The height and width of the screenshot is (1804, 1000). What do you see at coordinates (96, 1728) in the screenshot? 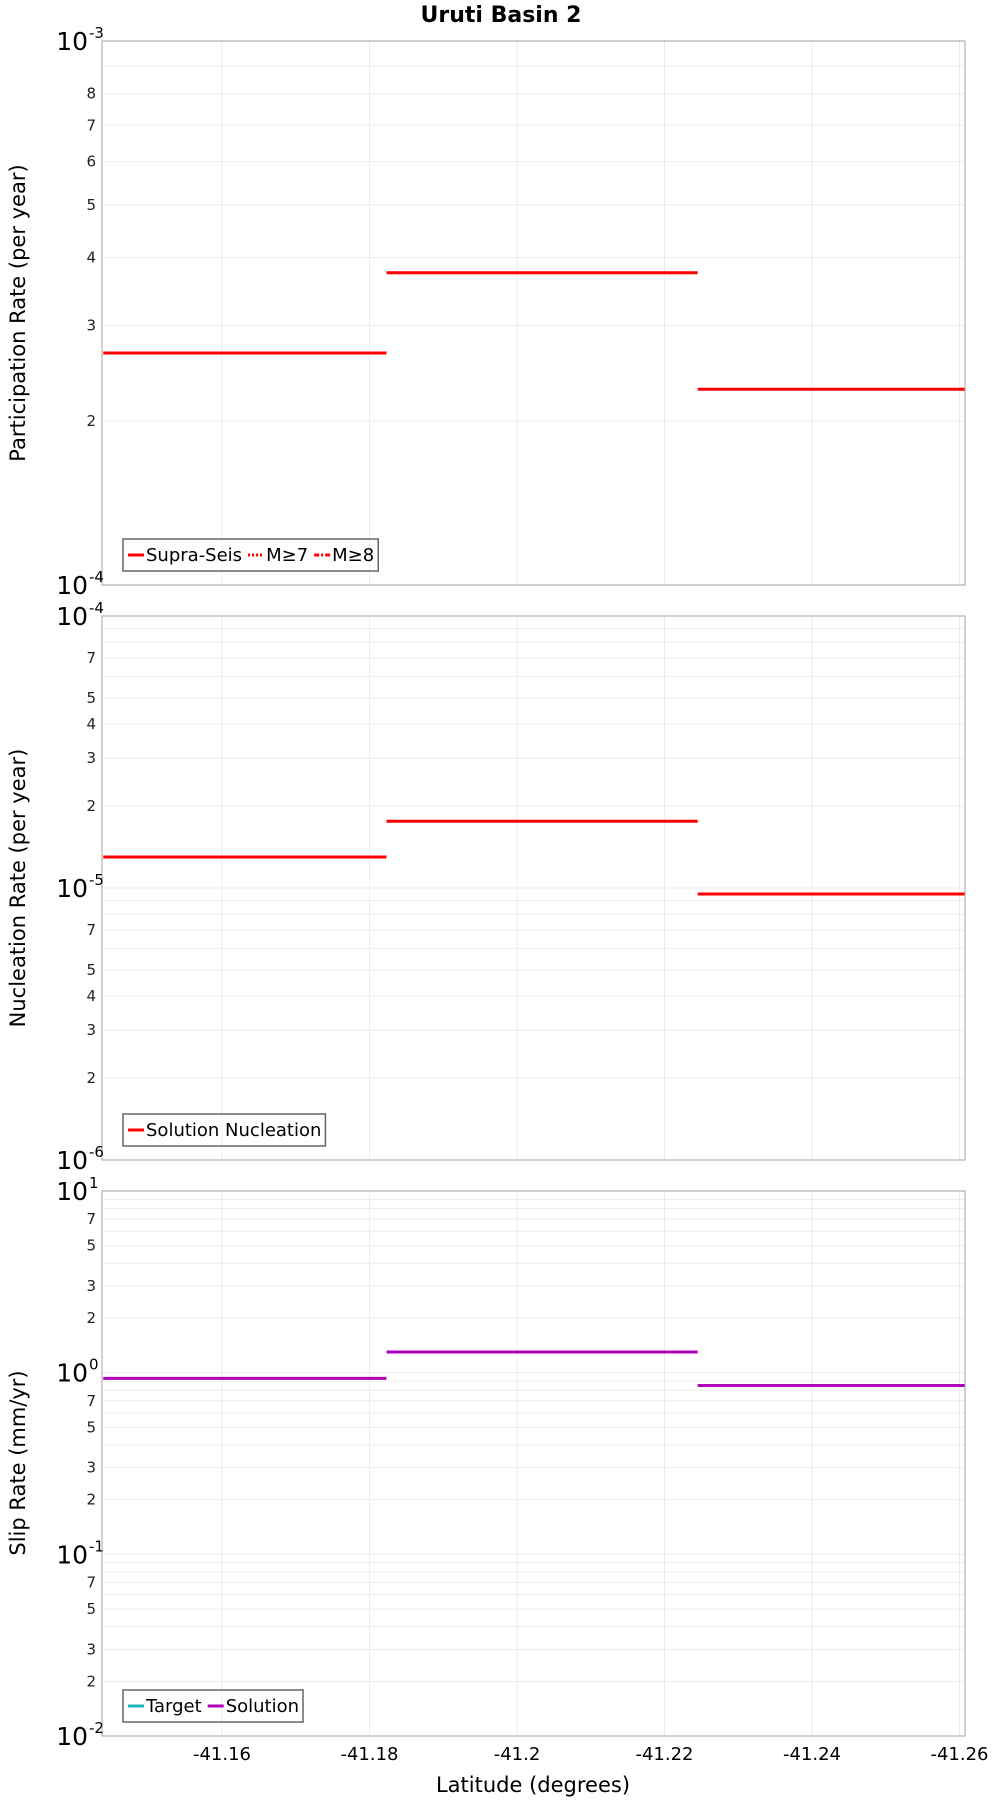
I see `svg-text: -2` at bounding box center [96, 1728].